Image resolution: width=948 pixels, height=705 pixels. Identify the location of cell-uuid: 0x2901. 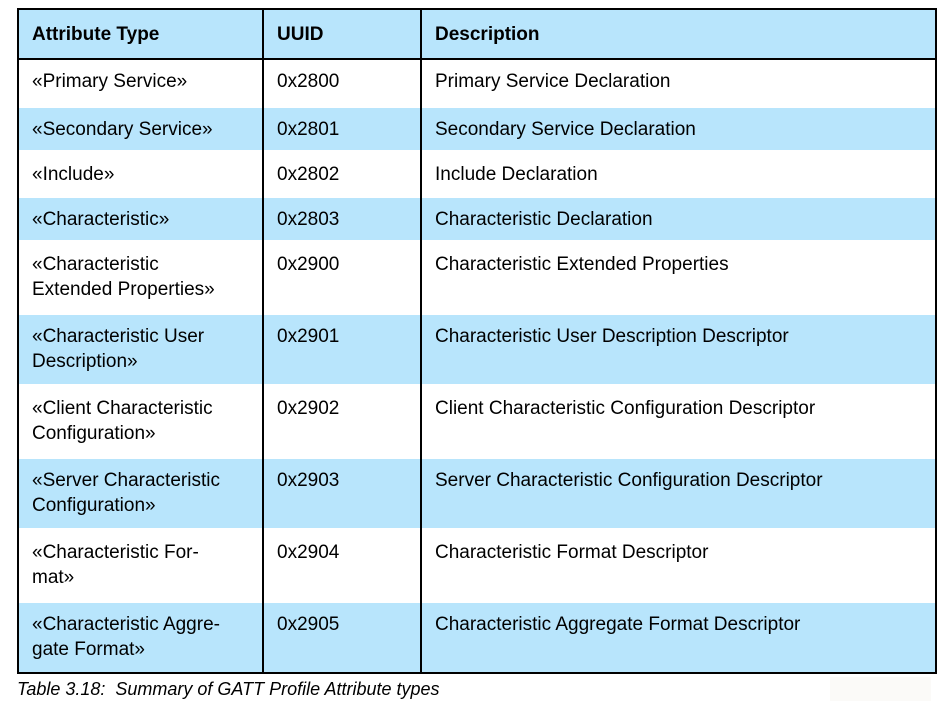
(308, 336).